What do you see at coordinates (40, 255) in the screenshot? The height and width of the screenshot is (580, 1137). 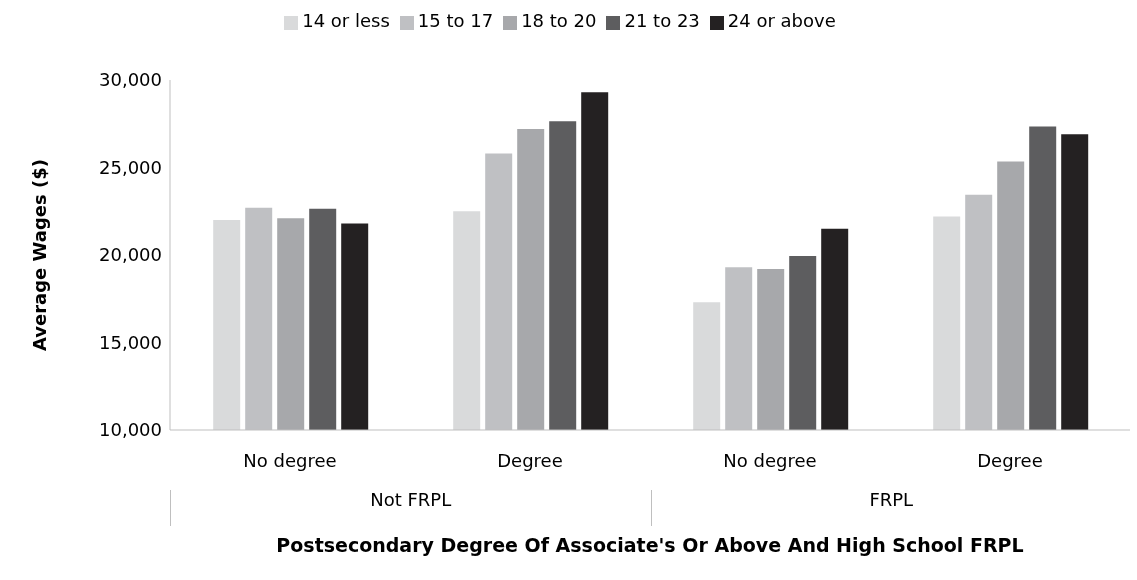 I see `y-axis-title: Average Wages ($)` at bounding box center [40, 255].